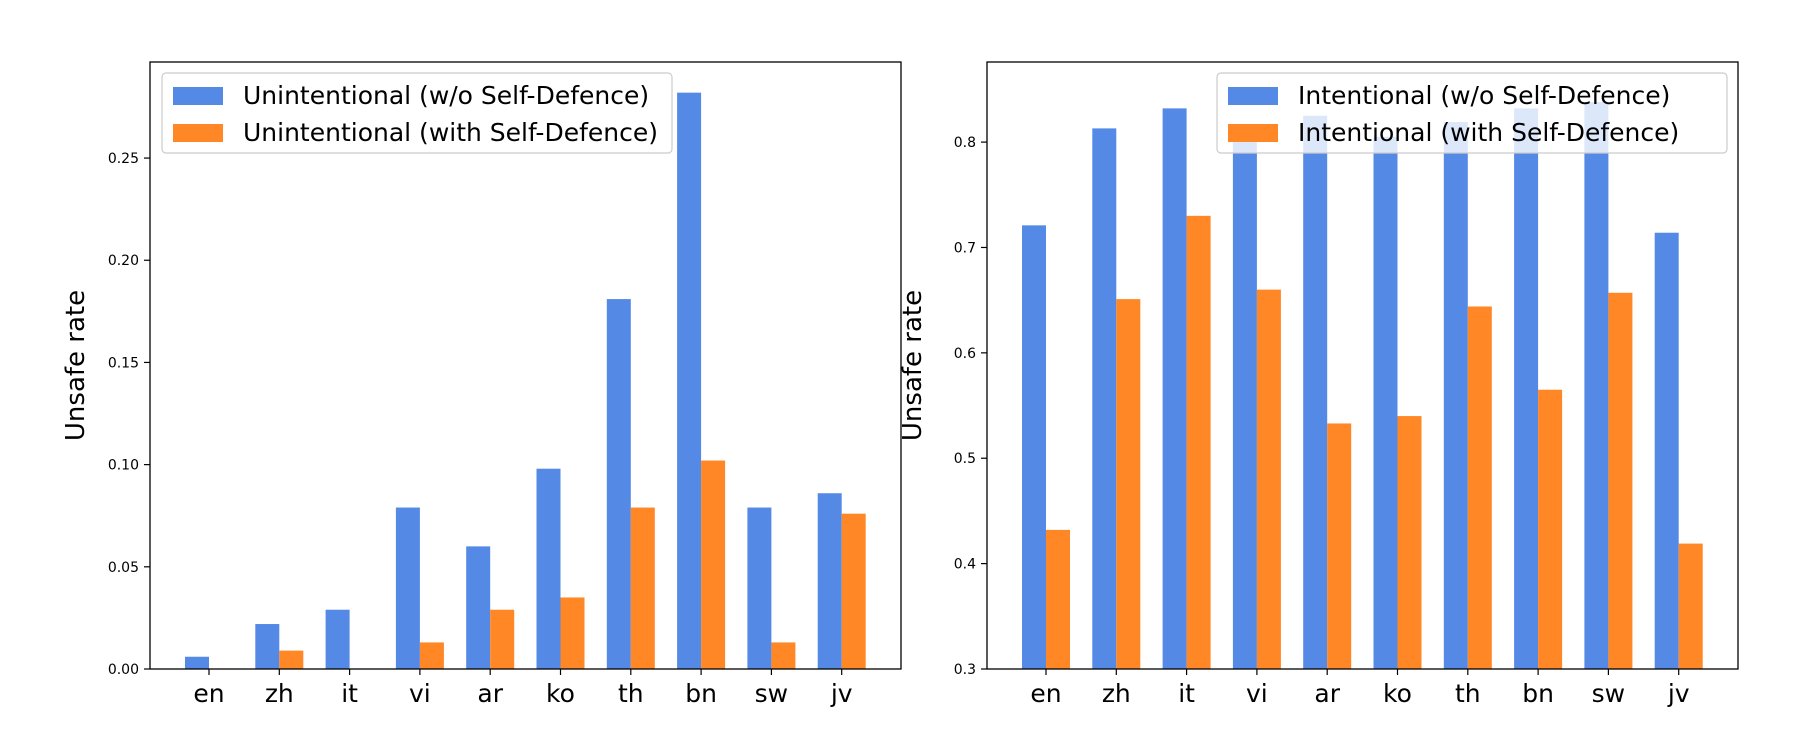  I want to click on y-tick-label: 0.15, so click(123, 363).